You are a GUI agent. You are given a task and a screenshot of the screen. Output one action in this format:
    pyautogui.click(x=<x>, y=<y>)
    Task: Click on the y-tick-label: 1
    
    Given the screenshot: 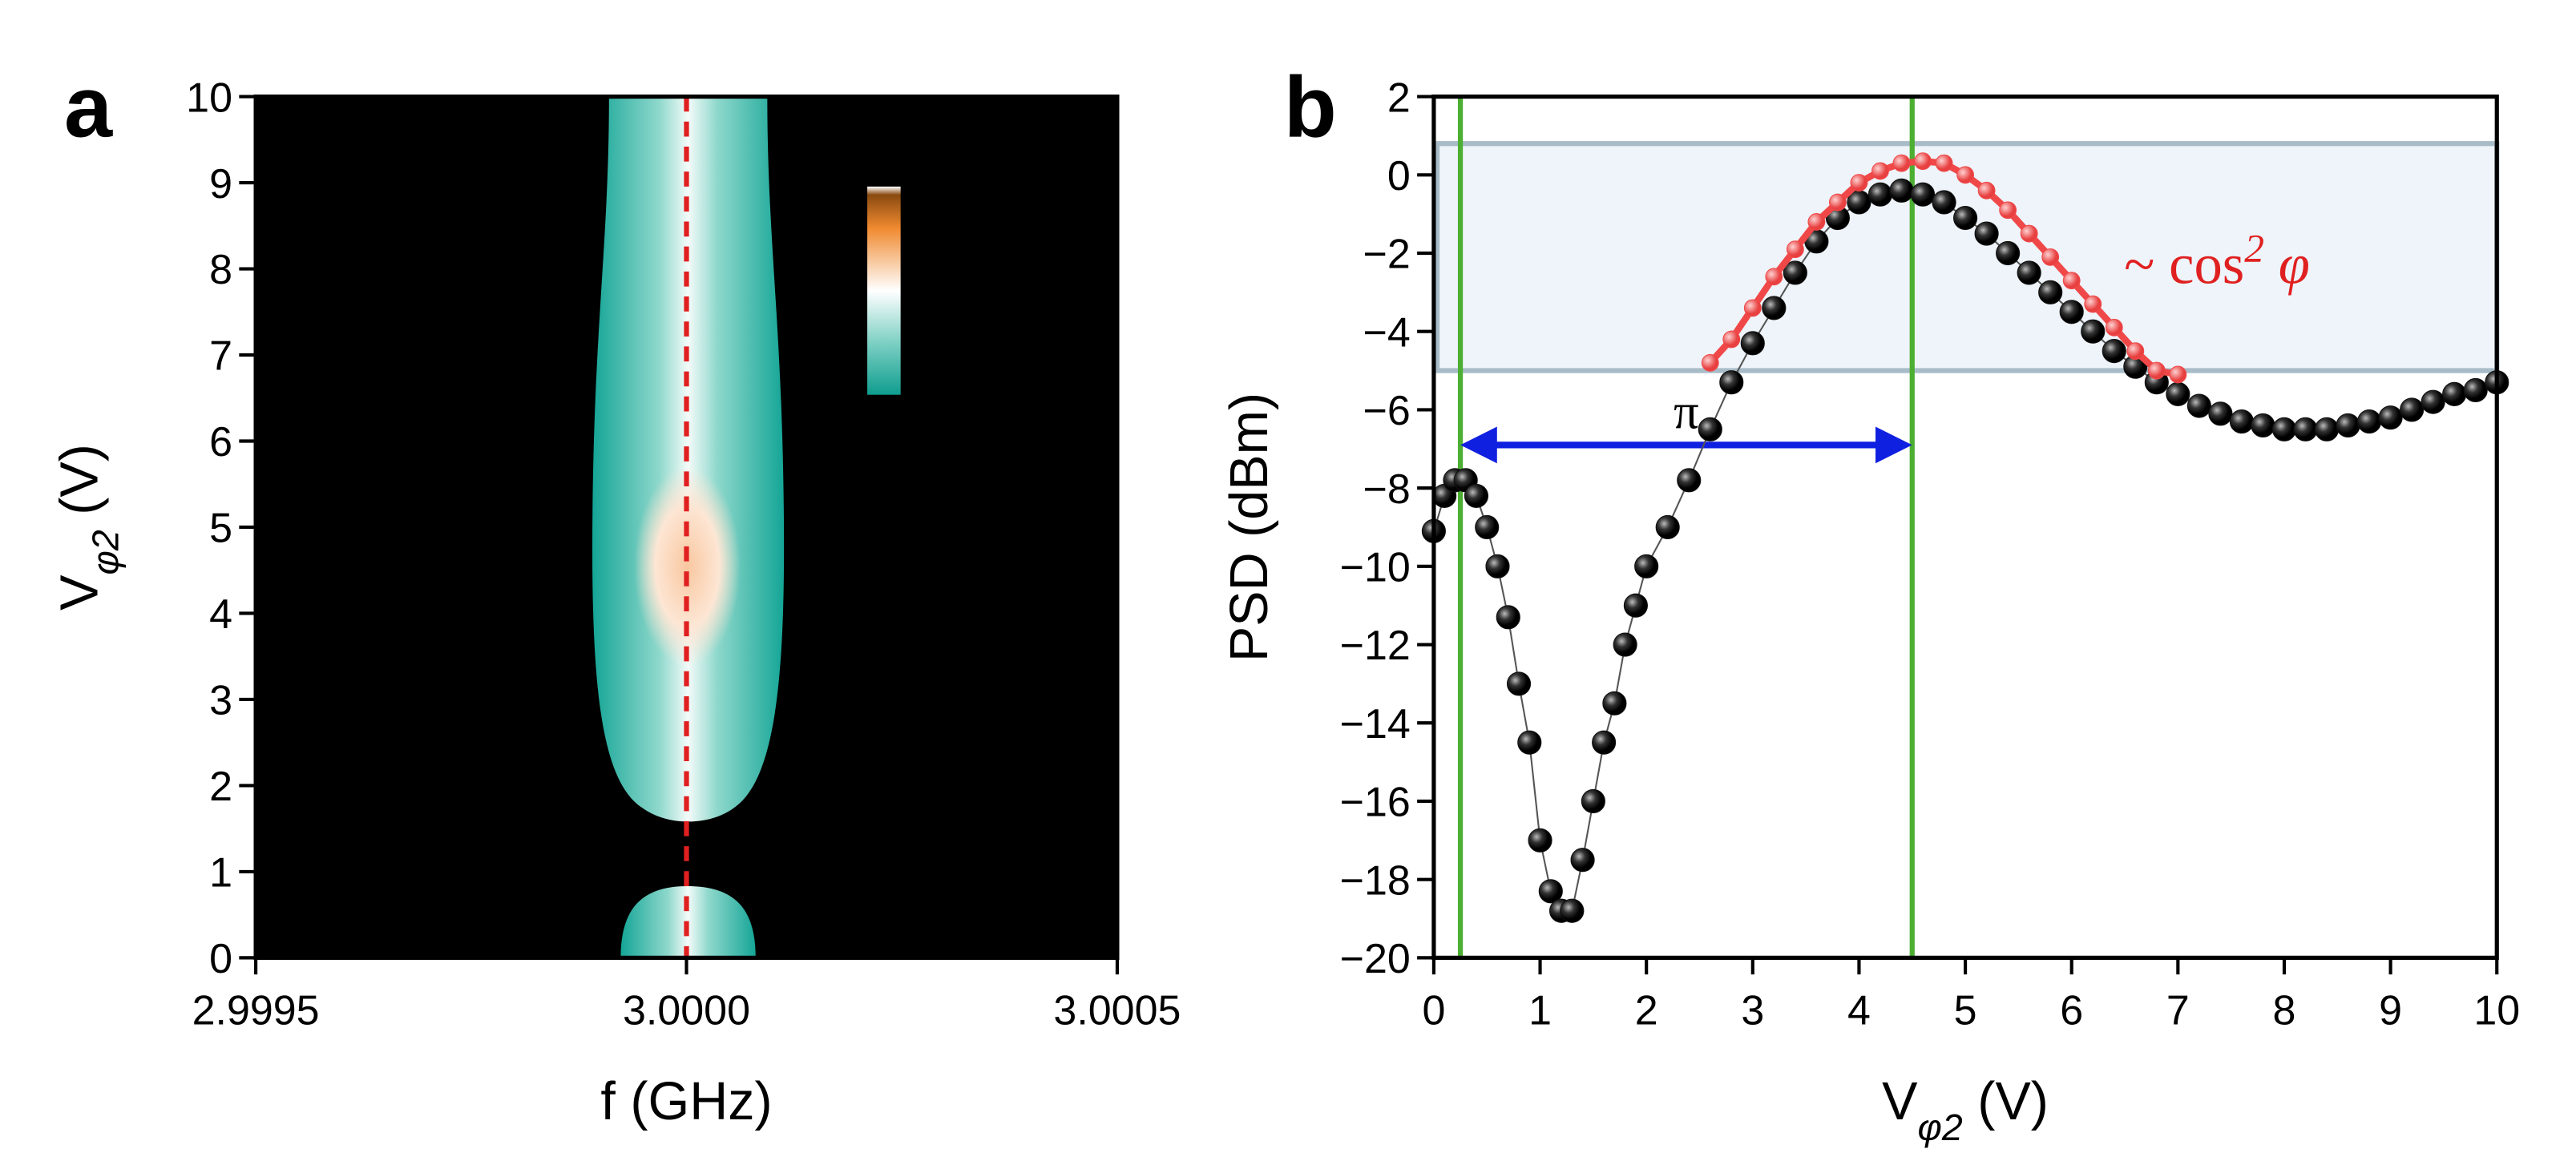 What is the action you would take?
    pyautogui.click(x=220, y=873)
    